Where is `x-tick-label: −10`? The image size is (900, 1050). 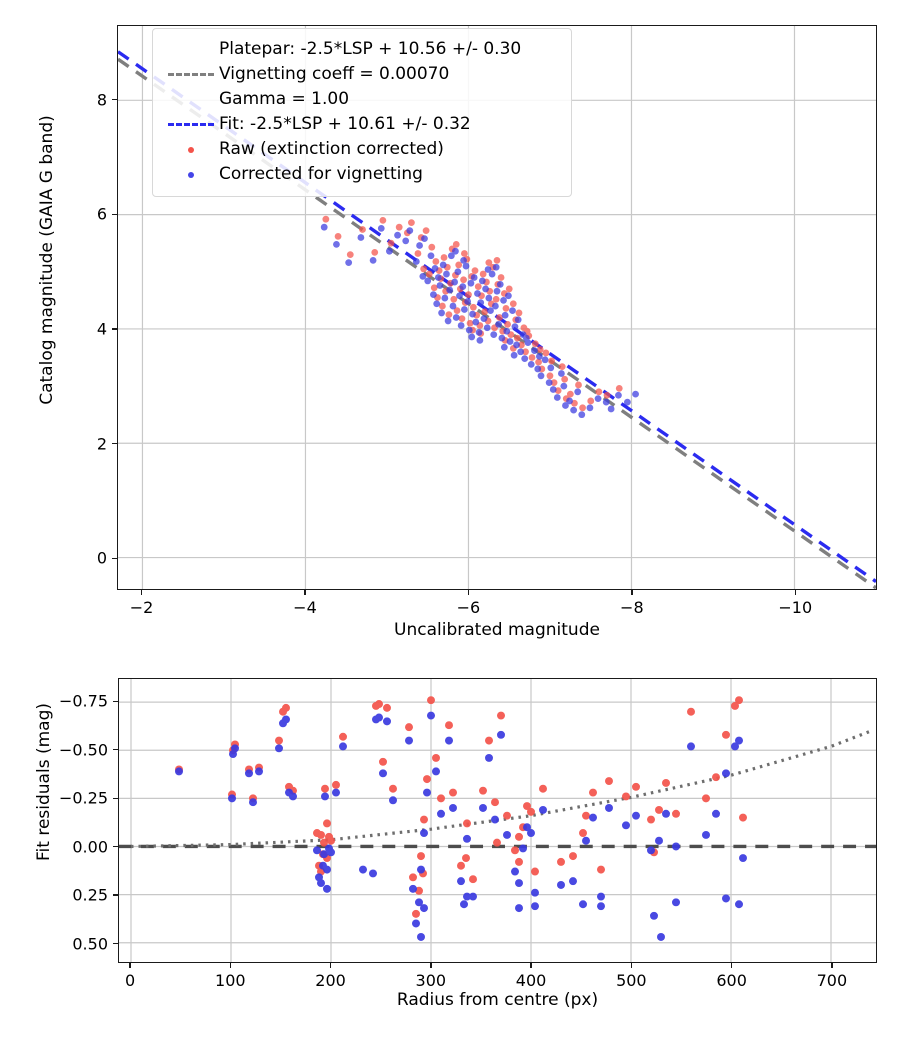 x-tick-label: −10 is located at coordinates (795, 607).